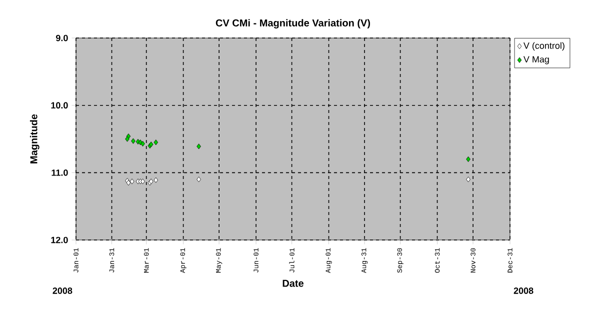  What do you see at coordinates (293, 23) in the screenshot?
I see `chart-title: CV CMi - Magnitude Variation (V)` at bounding box center [293, 23].